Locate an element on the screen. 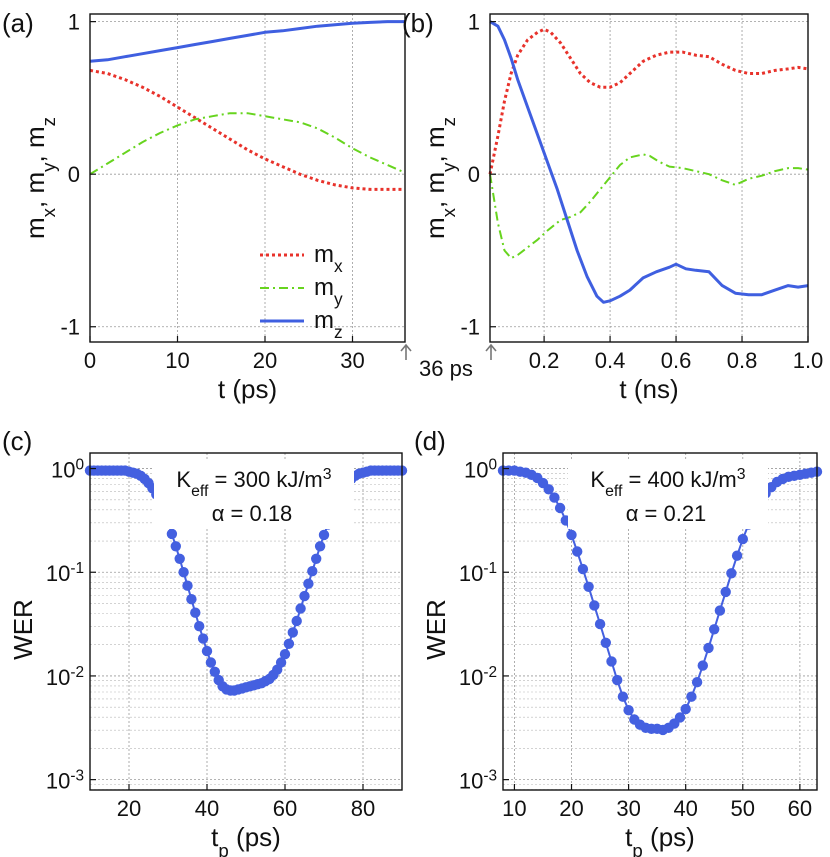  y-axis-label-part: m is located at coordinates (35, 228).